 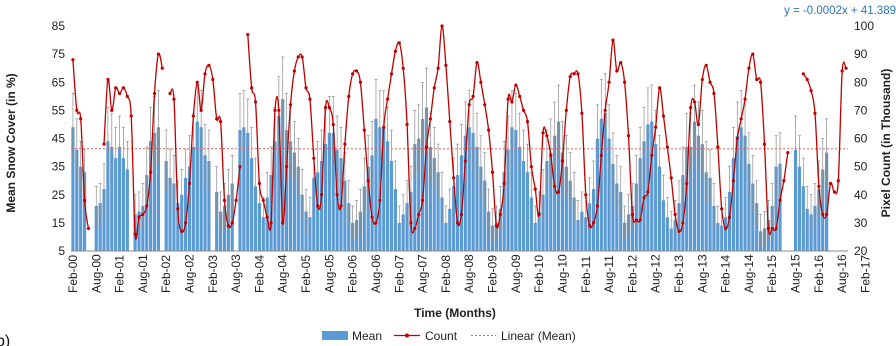 I want to click on x-tick-label: Feb-03, so click(x=213, y=274).